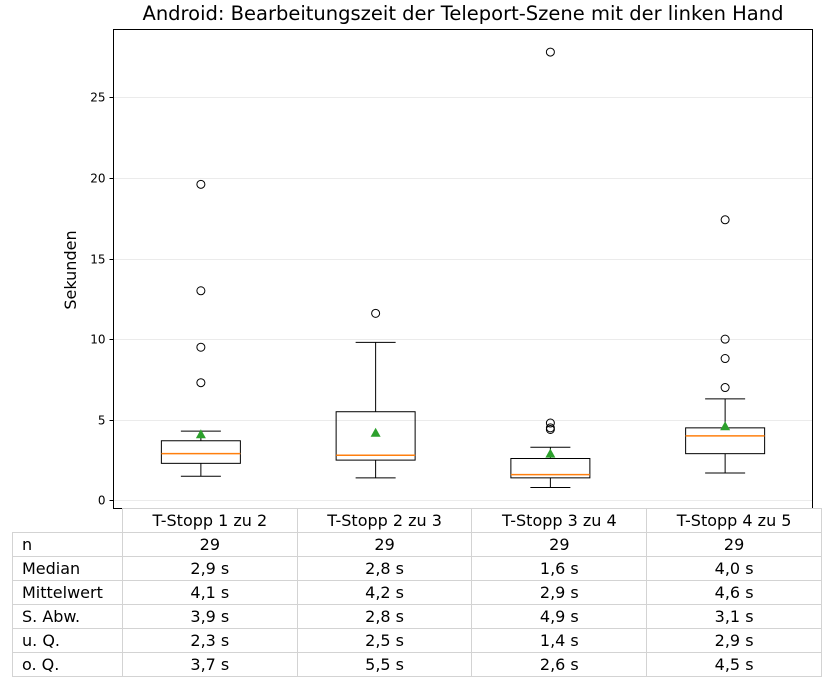 The image size is (822, 690). What do you see at coordinates (102, 421) in the screenshot?
I see `y-tick-label: 5` at bounding box center [102, 421].